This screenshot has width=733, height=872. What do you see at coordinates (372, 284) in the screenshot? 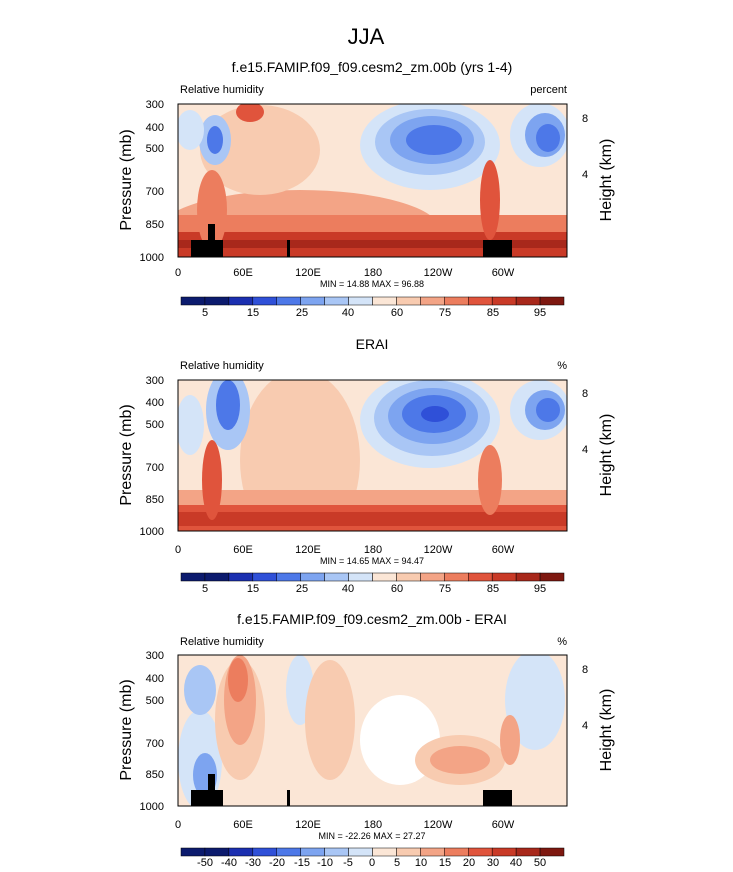
I see `min-max-stats: MIN = 14.88 MAX = 96.88` at bounding box center [372, 284].